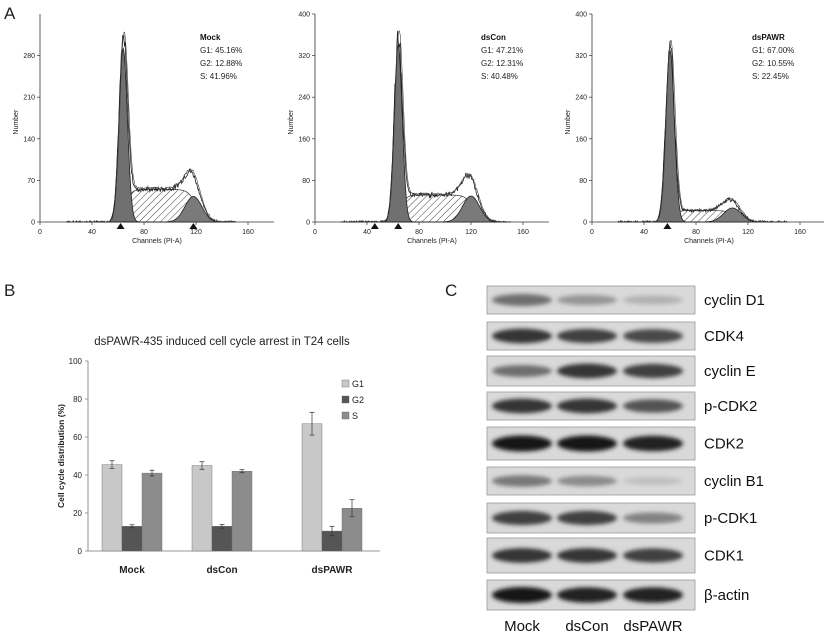 Image resolution: width=824 pixels, height=635 pixels. Describe the element at coordinates (76, 361) in the screenshot. I see `y-tick-label: 100` at that location.